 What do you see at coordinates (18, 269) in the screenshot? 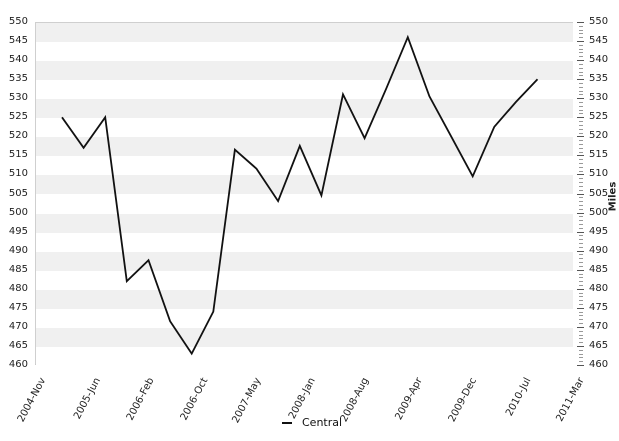
I see `y-axis-tick-label: 485` at bounding box center [18, 269].